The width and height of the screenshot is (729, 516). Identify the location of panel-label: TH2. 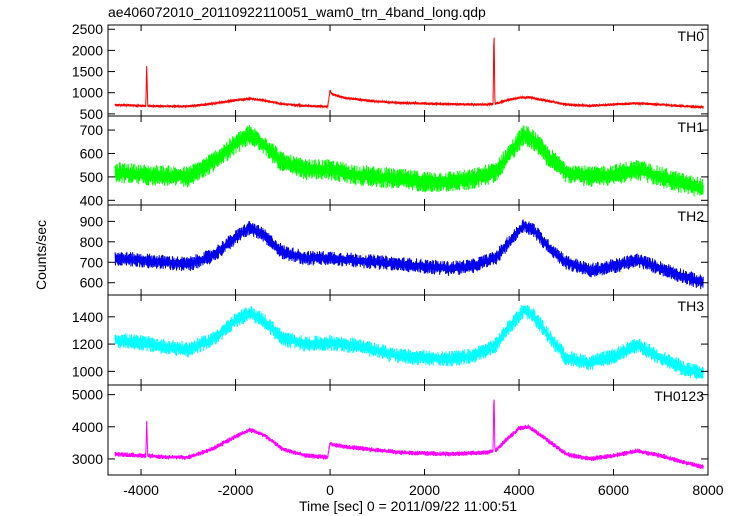
(691, 216).